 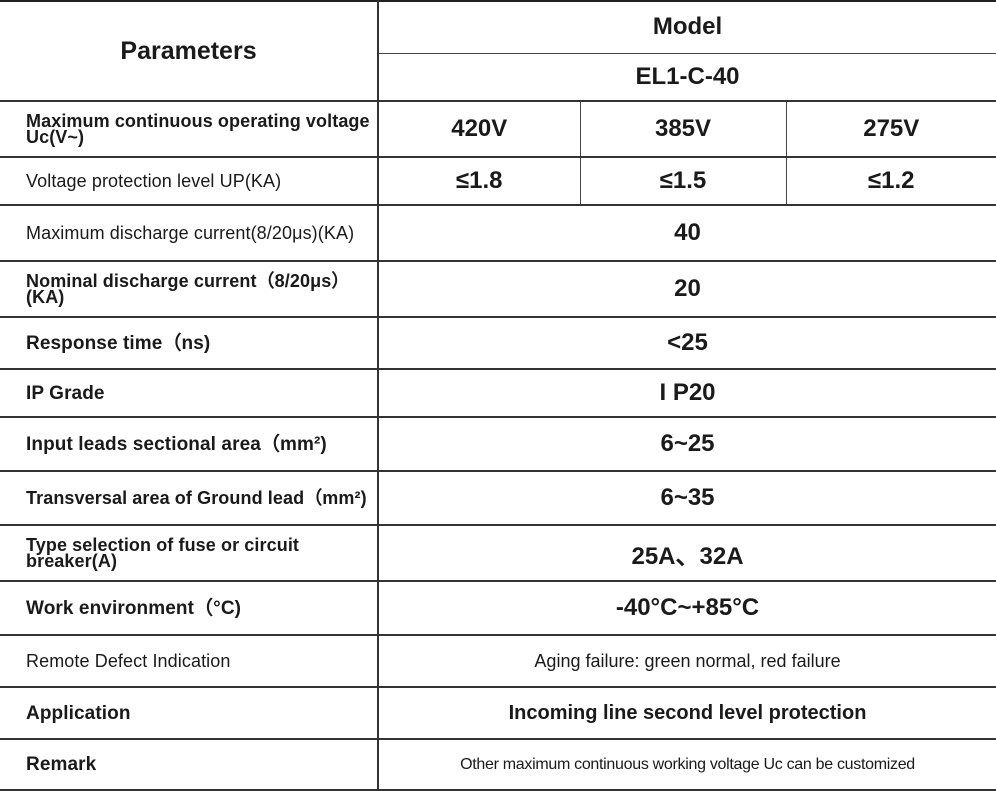 What do you see at coordinates (687, 27) in the screenshot?
I see `model-header: Model` at bounding box center [687, 27].